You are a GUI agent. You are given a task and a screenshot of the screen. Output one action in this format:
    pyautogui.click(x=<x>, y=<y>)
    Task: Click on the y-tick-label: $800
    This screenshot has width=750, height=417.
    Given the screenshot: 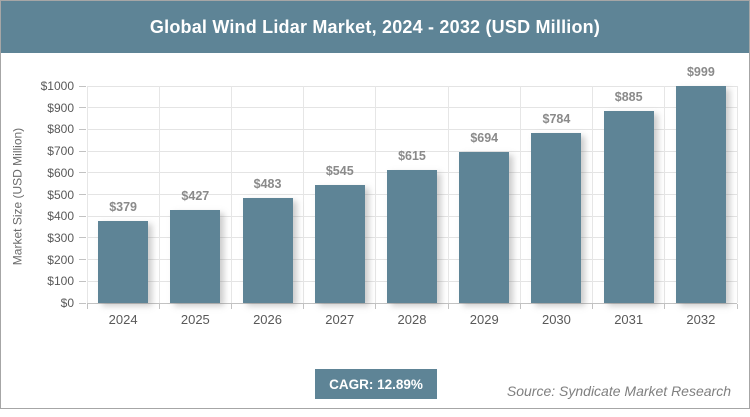 What is the action you would take?
    pyautogui.click(x=60, y=129)
    